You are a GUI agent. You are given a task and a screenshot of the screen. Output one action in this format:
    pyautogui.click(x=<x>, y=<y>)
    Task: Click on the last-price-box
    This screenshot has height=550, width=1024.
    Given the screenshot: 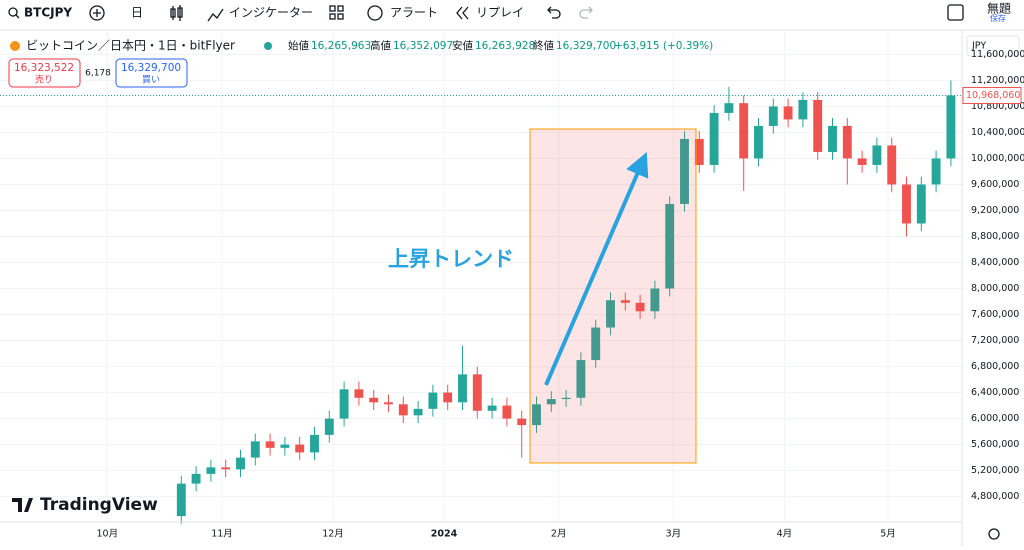 What is the action you would take?
    pyautogui.click(x=992, y=95)
    